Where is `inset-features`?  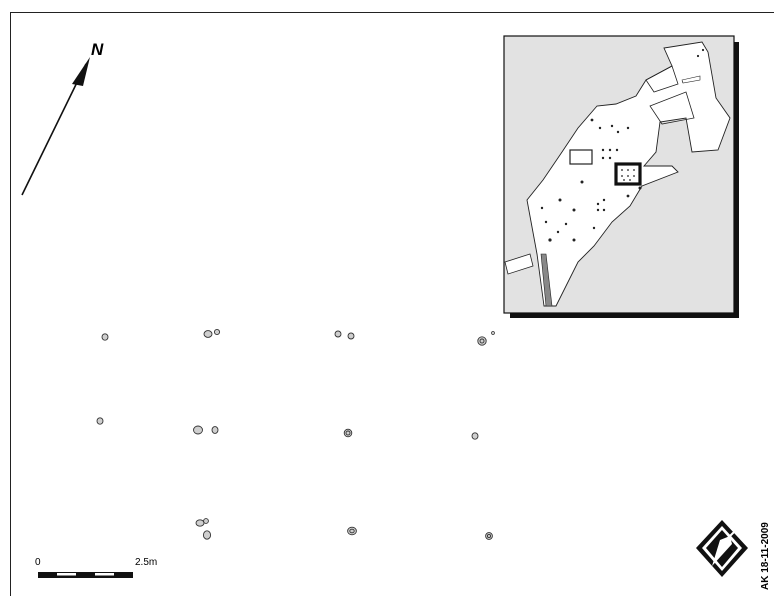 inset-features is located at coordinates (622, 145).